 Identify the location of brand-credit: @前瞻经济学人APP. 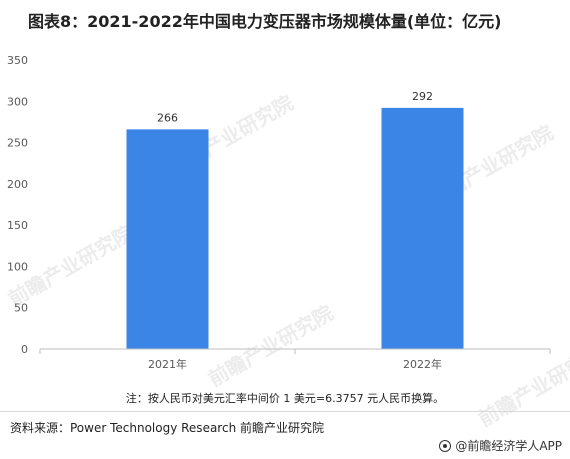
(500, 445).